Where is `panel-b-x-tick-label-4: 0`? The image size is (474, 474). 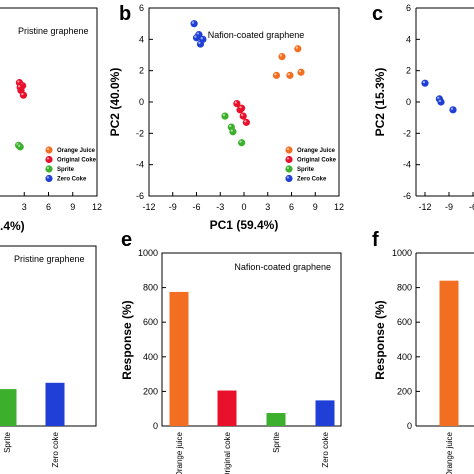 panel-b-x-tick-label-4: 0 is located at coordinates (243, 207).